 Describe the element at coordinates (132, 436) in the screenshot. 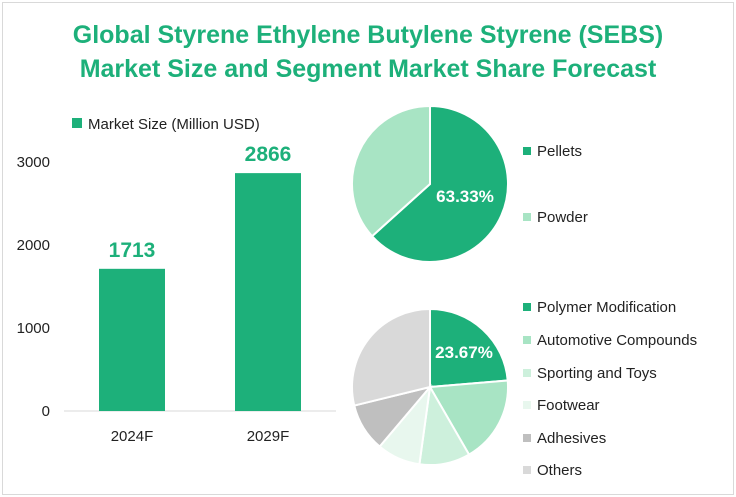

I see `x-tick-label: 2024F` at that location.